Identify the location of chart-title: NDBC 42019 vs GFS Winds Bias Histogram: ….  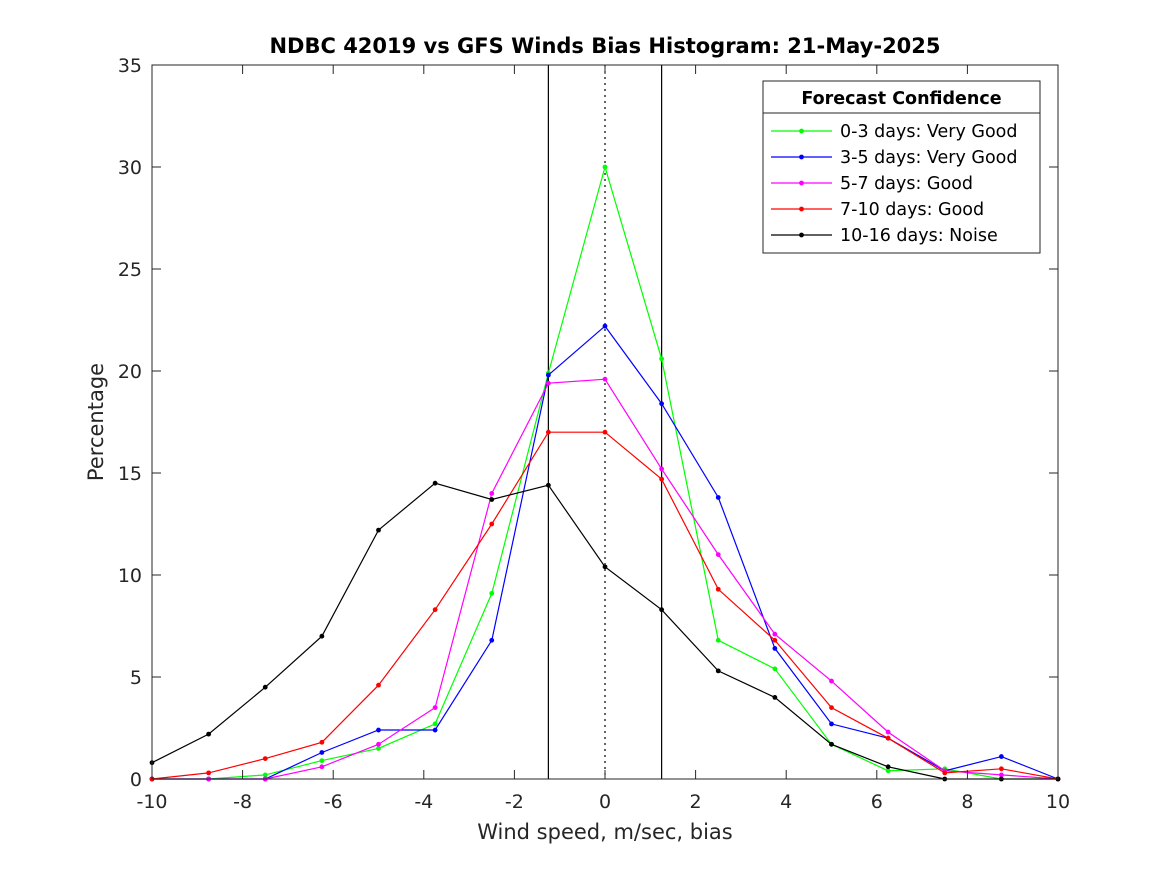
(604, 46).